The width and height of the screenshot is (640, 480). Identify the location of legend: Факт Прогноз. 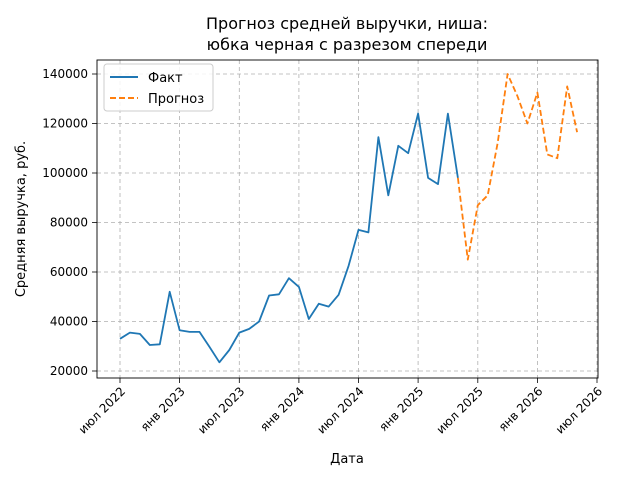
(158, 87).